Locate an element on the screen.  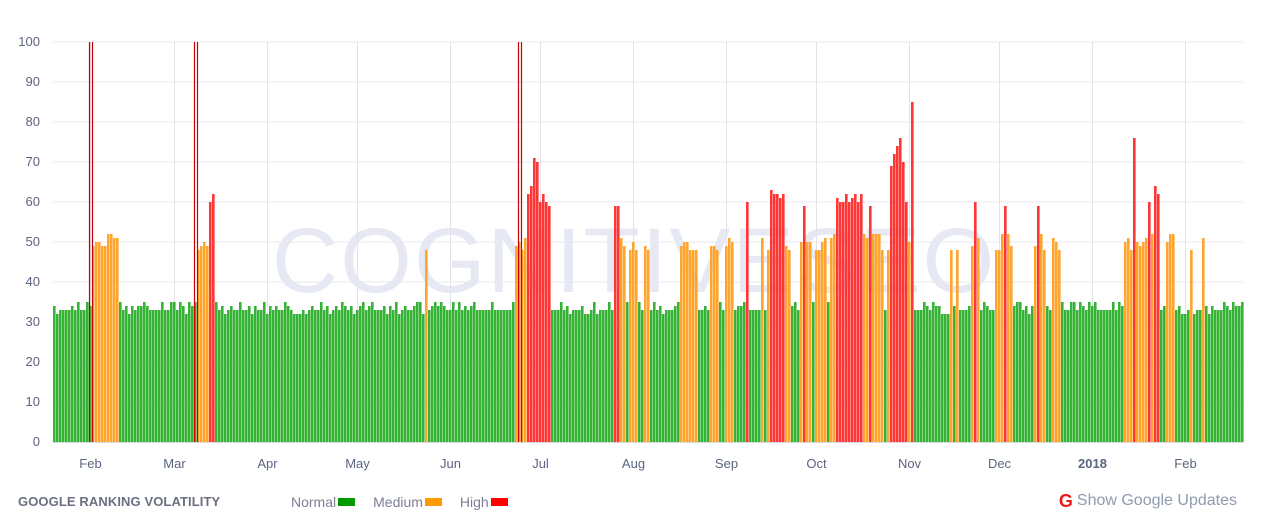
x-tick-label: Feb is located at coordinates (90, 463).